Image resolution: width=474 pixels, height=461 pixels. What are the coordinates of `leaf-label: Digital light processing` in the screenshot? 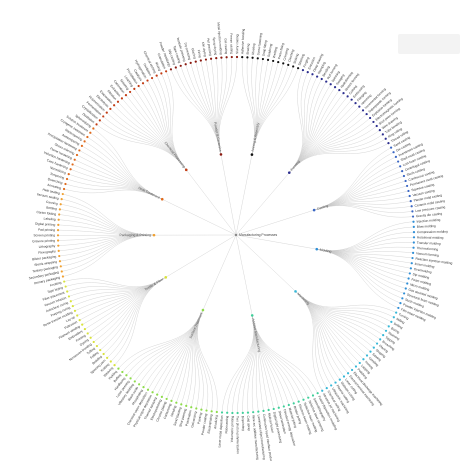 It's located at (277, 427).